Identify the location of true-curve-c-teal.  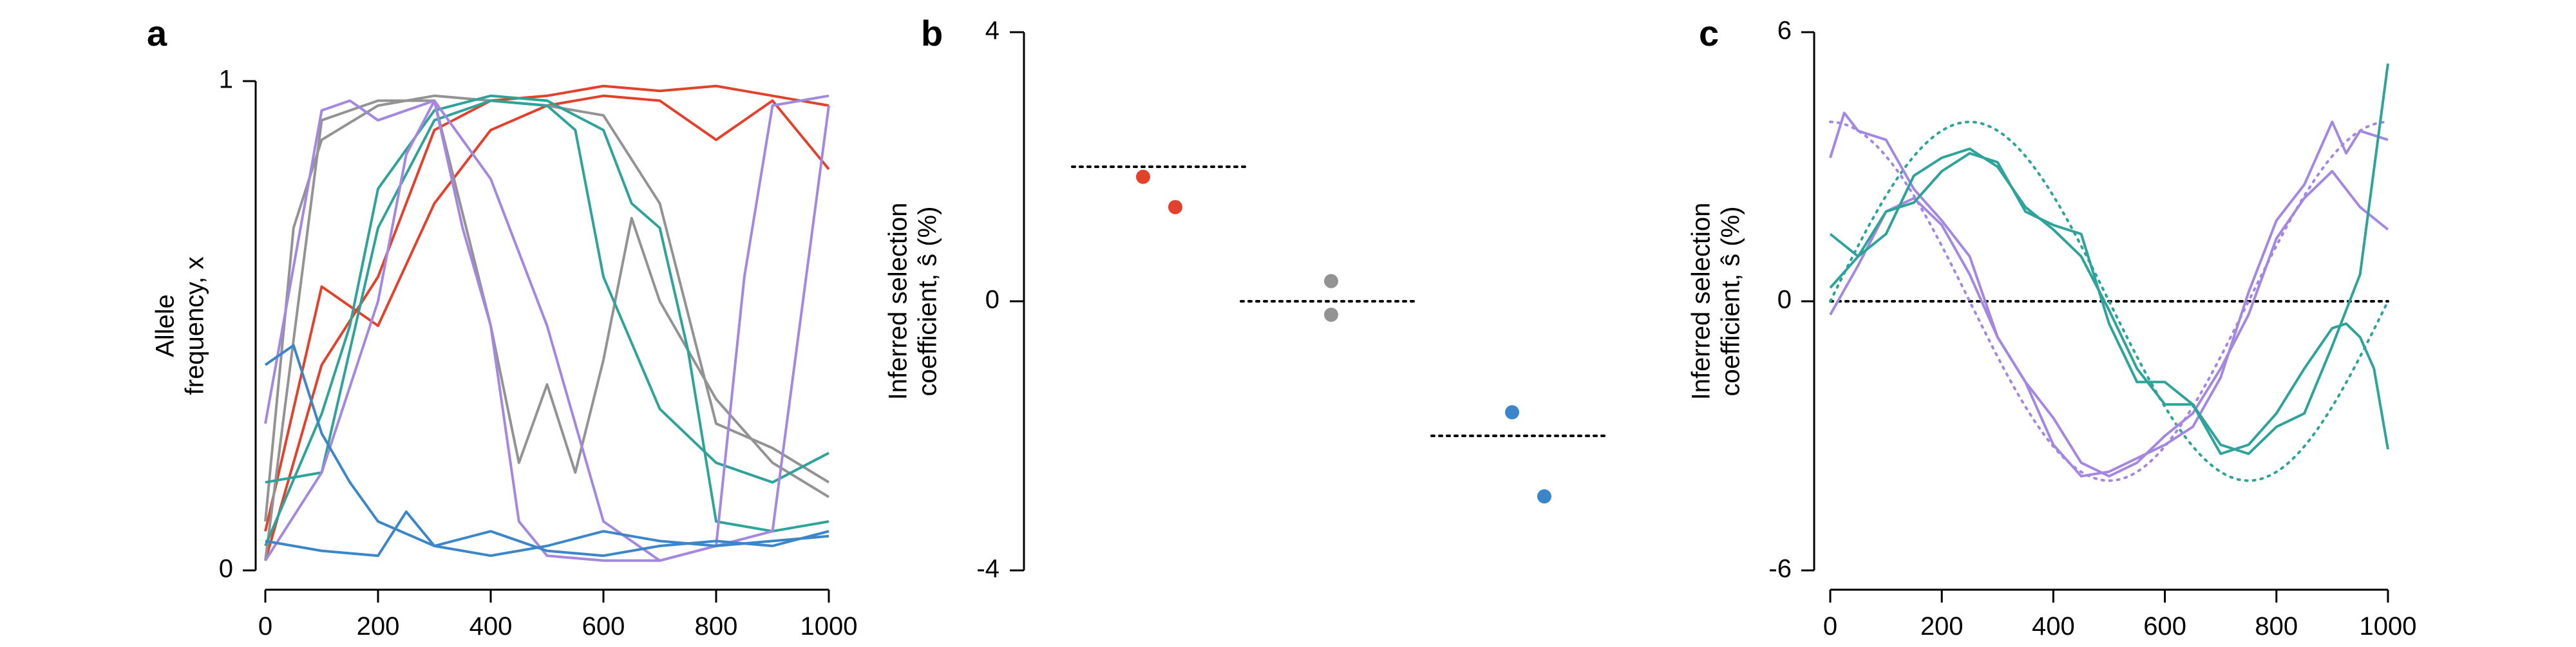
(2109, 301).